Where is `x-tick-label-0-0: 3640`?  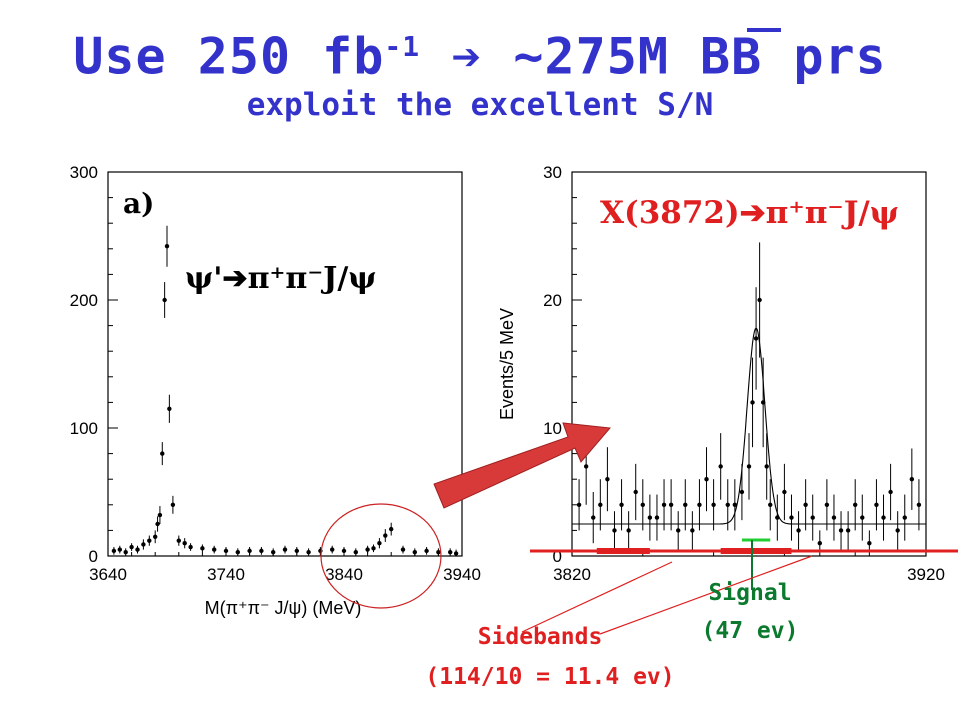
x-tick-label-0-0: 3640 is located at coordinates (108, 574).